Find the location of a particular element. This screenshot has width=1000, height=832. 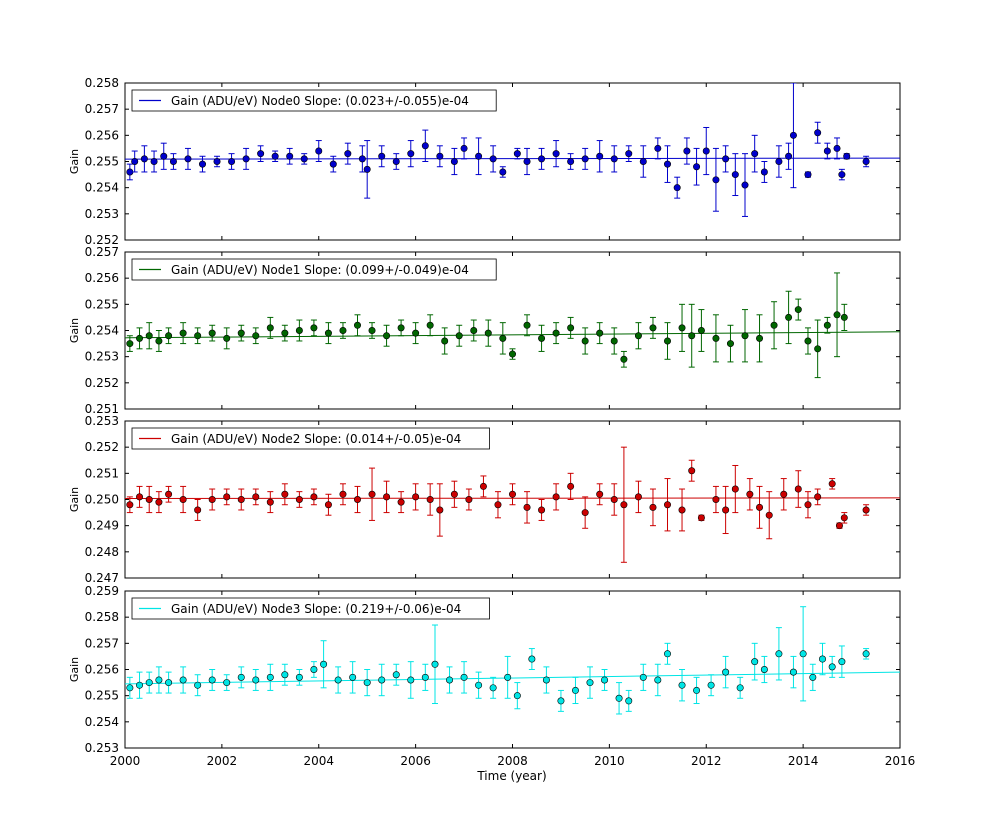

y-tick-label: 0.252 is located at coordinates (102, 240).